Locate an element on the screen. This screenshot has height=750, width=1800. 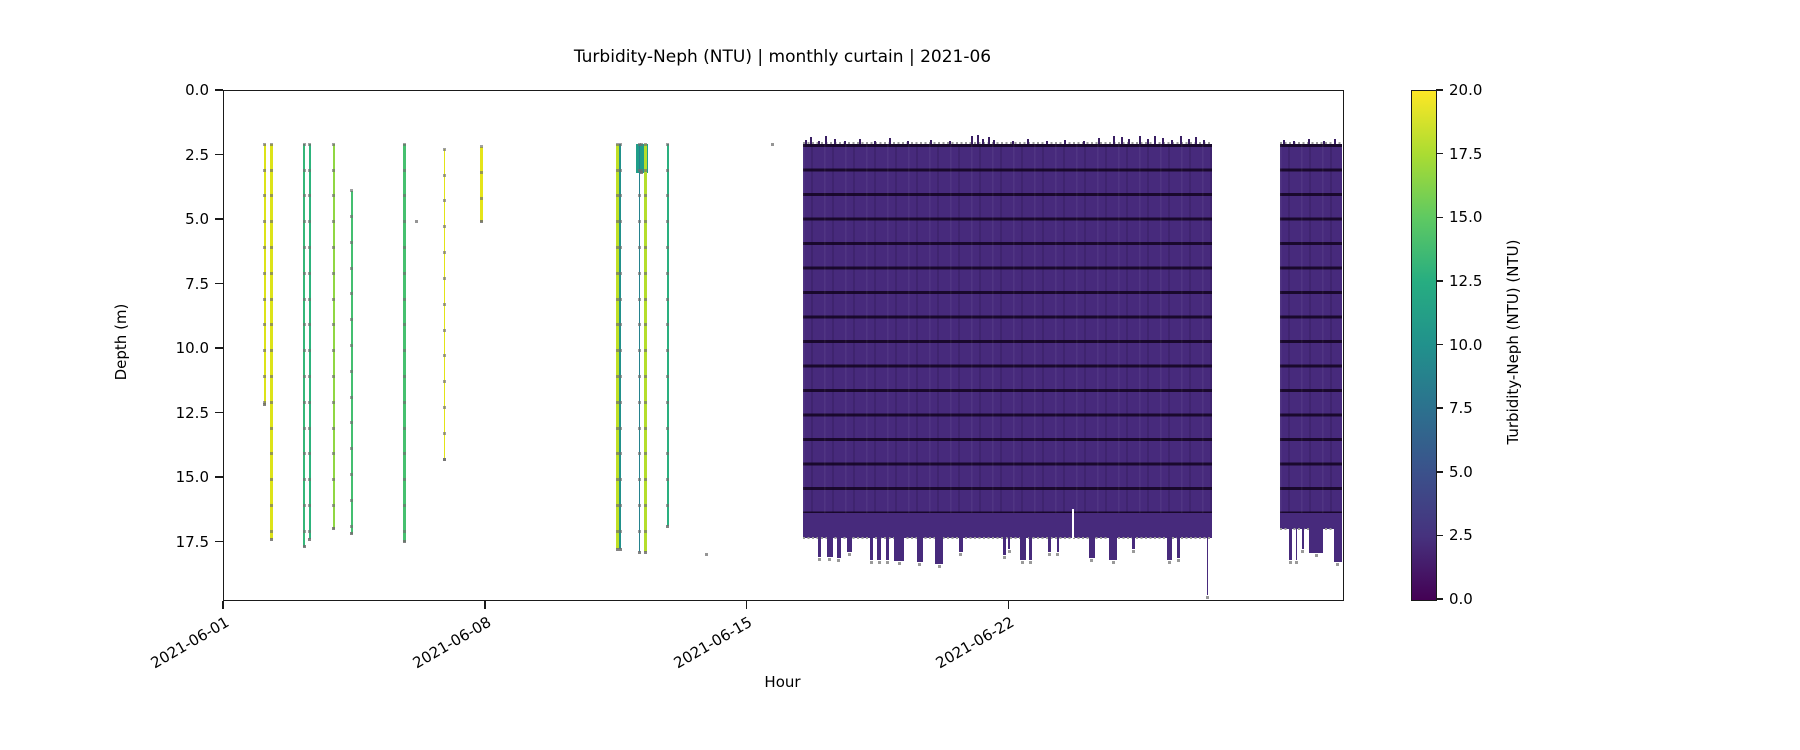
block-gap is located at coordinates (1072, 523).